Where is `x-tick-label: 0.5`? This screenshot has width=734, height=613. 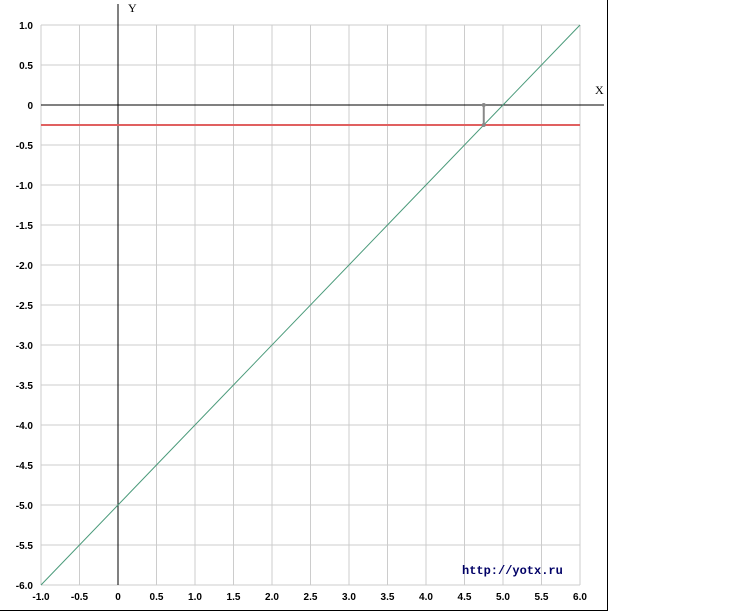
x-tick-label: 0.5 is located at coordinates (157, 597).